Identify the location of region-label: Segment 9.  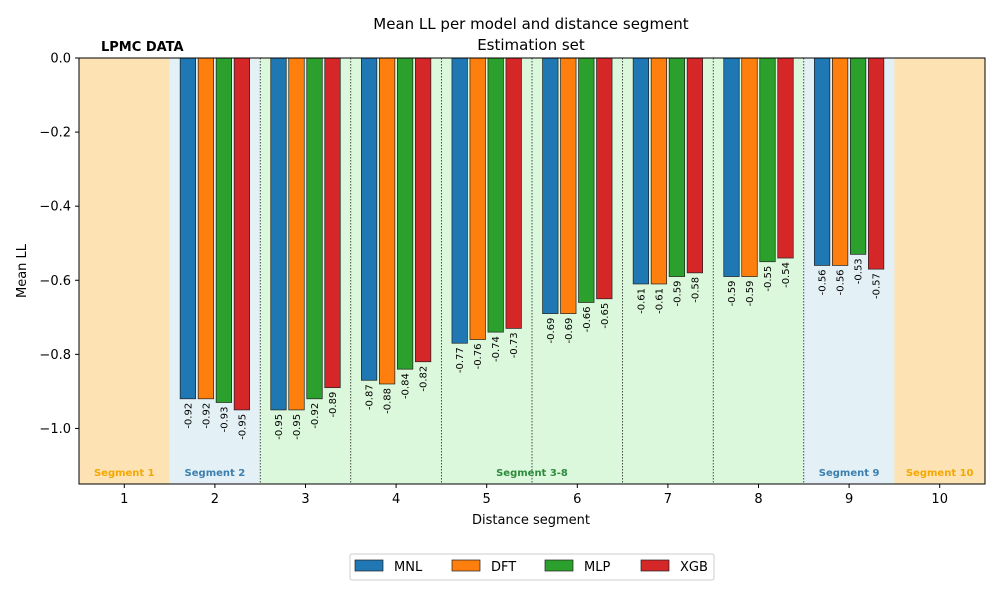
(849, 473).